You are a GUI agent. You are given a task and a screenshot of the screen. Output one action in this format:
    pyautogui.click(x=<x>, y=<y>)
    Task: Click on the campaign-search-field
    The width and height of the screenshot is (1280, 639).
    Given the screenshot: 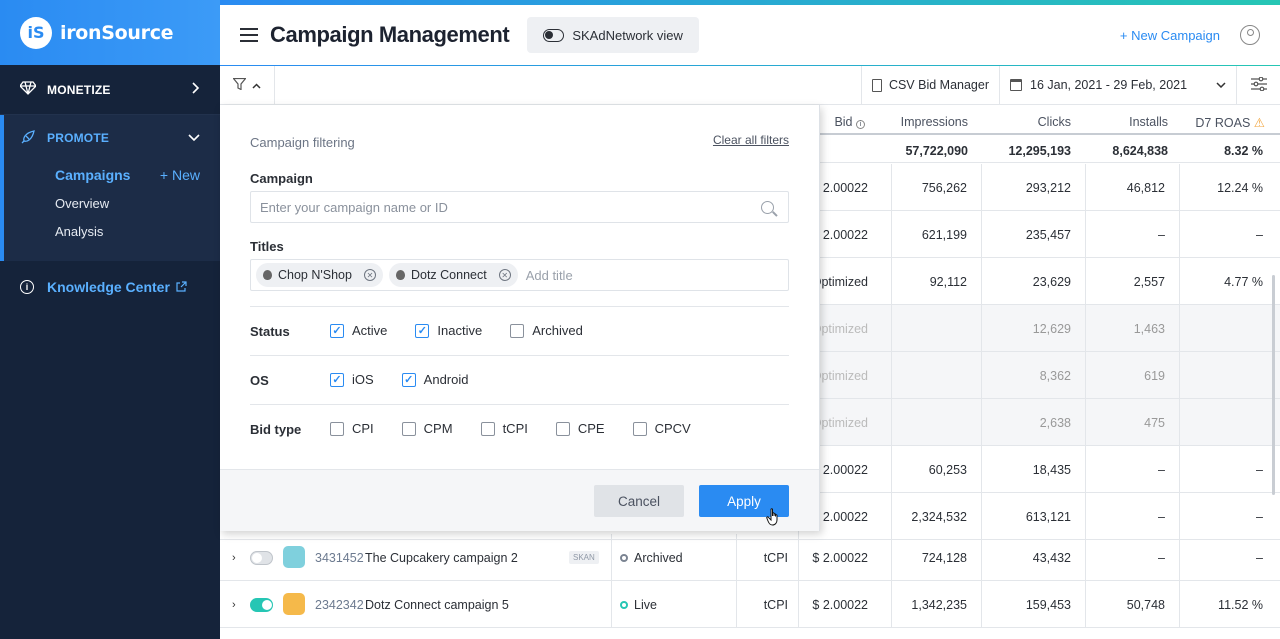 What is the action you would take?
    pyautogui.click(x=519, y=207)
    